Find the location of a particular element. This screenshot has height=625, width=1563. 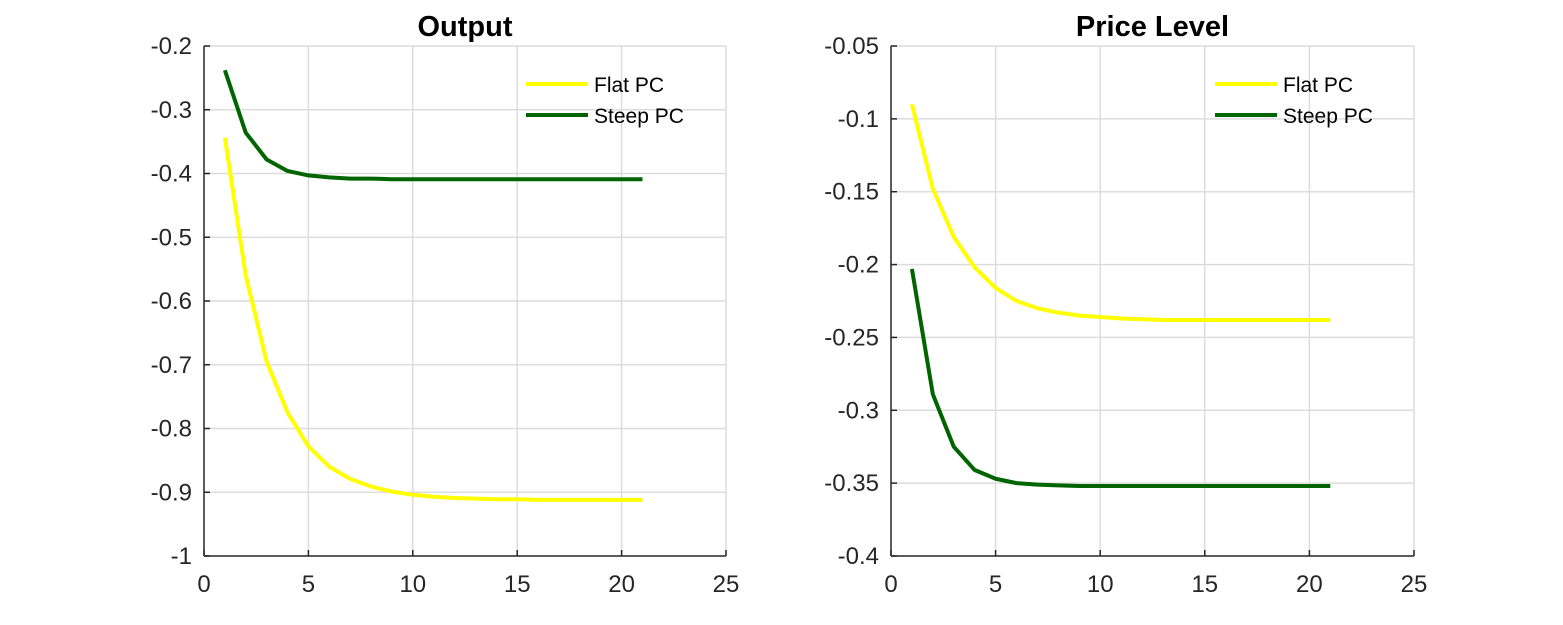

y-tick-label: -0.6 is located at coordinates (171, 301).